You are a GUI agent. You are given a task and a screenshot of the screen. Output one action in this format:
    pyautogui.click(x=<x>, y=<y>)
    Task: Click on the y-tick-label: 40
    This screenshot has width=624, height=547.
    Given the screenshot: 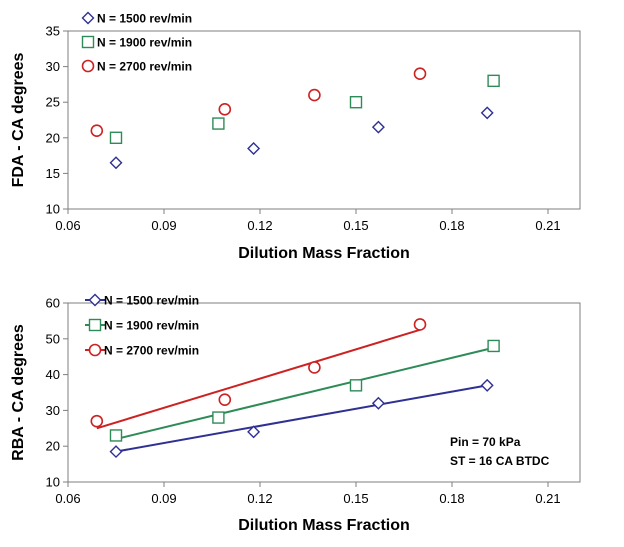 What is the action you would take?
    pyautogui.click(x=53, y=374)
    